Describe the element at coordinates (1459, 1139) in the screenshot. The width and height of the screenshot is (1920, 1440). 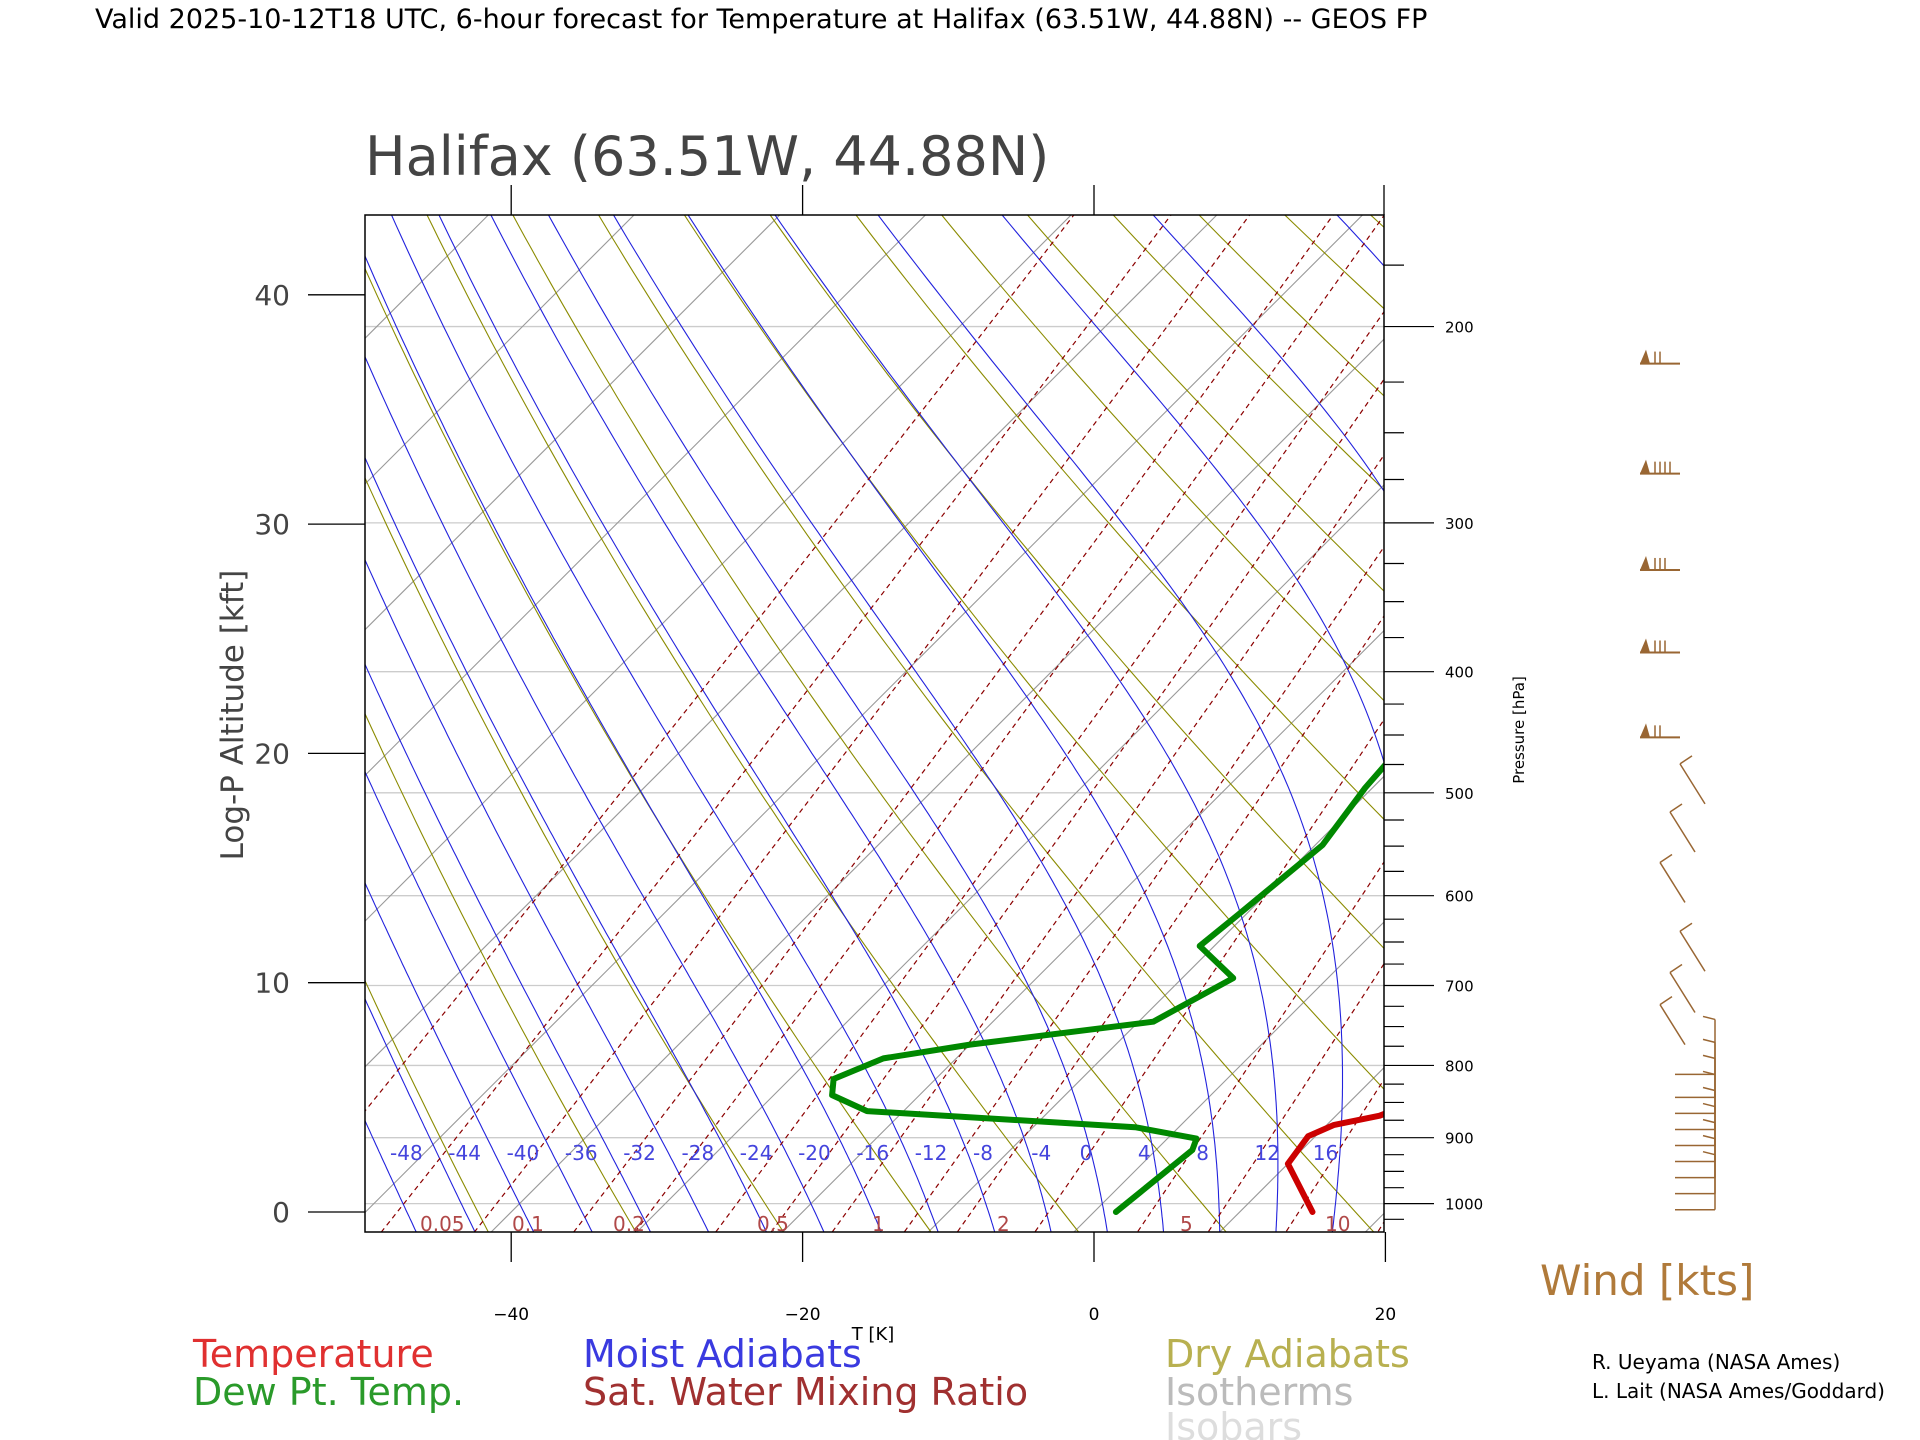
I see `pressure-tick-label: 900` at that location.